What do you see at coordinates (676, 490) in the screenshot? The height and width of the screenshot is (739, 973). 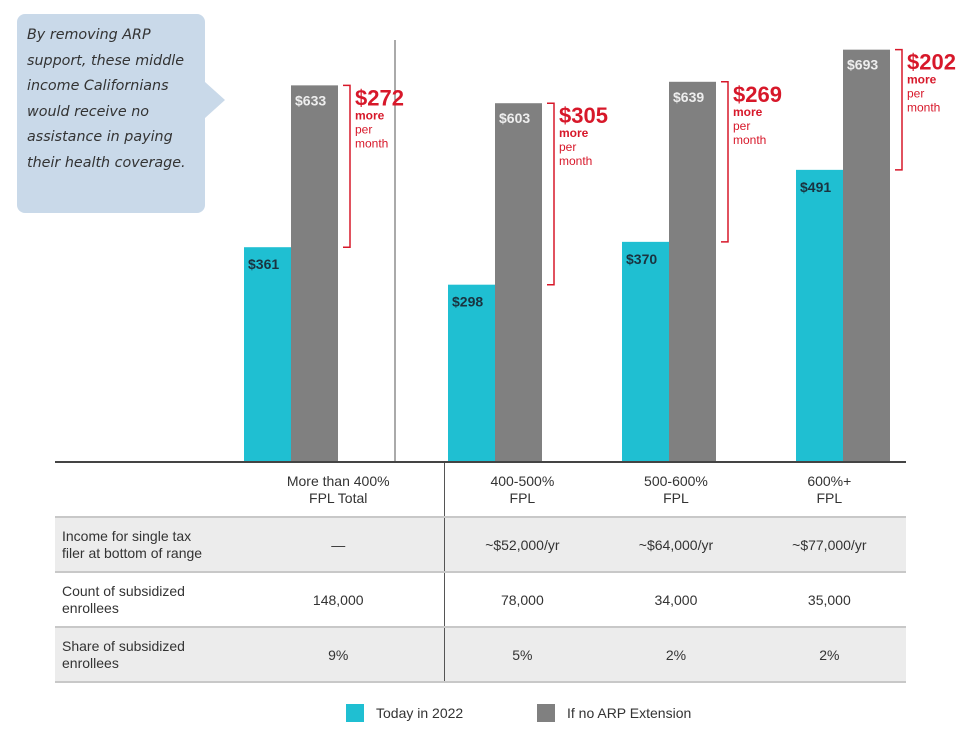 I see `column-header: 500-600% FPL` at bounding box center [676, 490].